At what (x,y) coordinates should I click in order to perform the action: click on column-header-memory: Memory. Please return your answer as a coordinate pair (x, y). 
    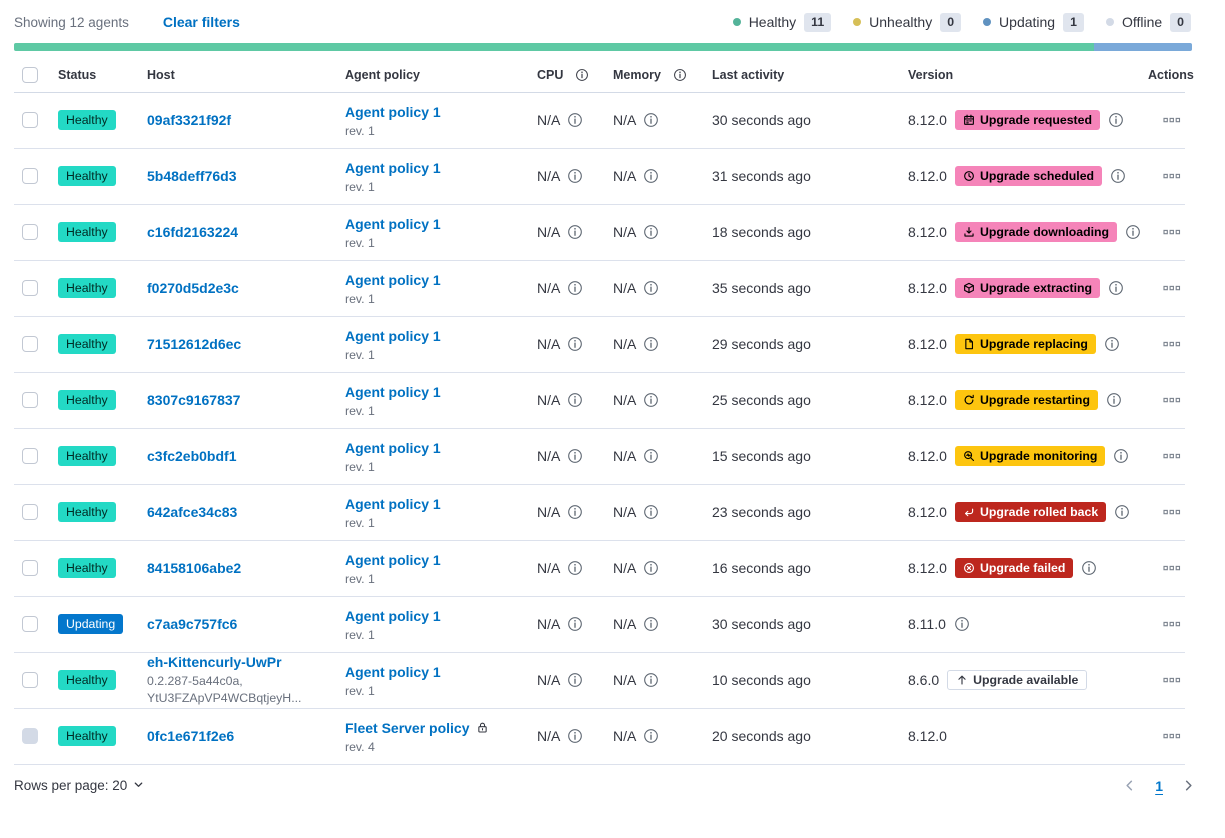
    Looking at the image, I should click on (637, 75).